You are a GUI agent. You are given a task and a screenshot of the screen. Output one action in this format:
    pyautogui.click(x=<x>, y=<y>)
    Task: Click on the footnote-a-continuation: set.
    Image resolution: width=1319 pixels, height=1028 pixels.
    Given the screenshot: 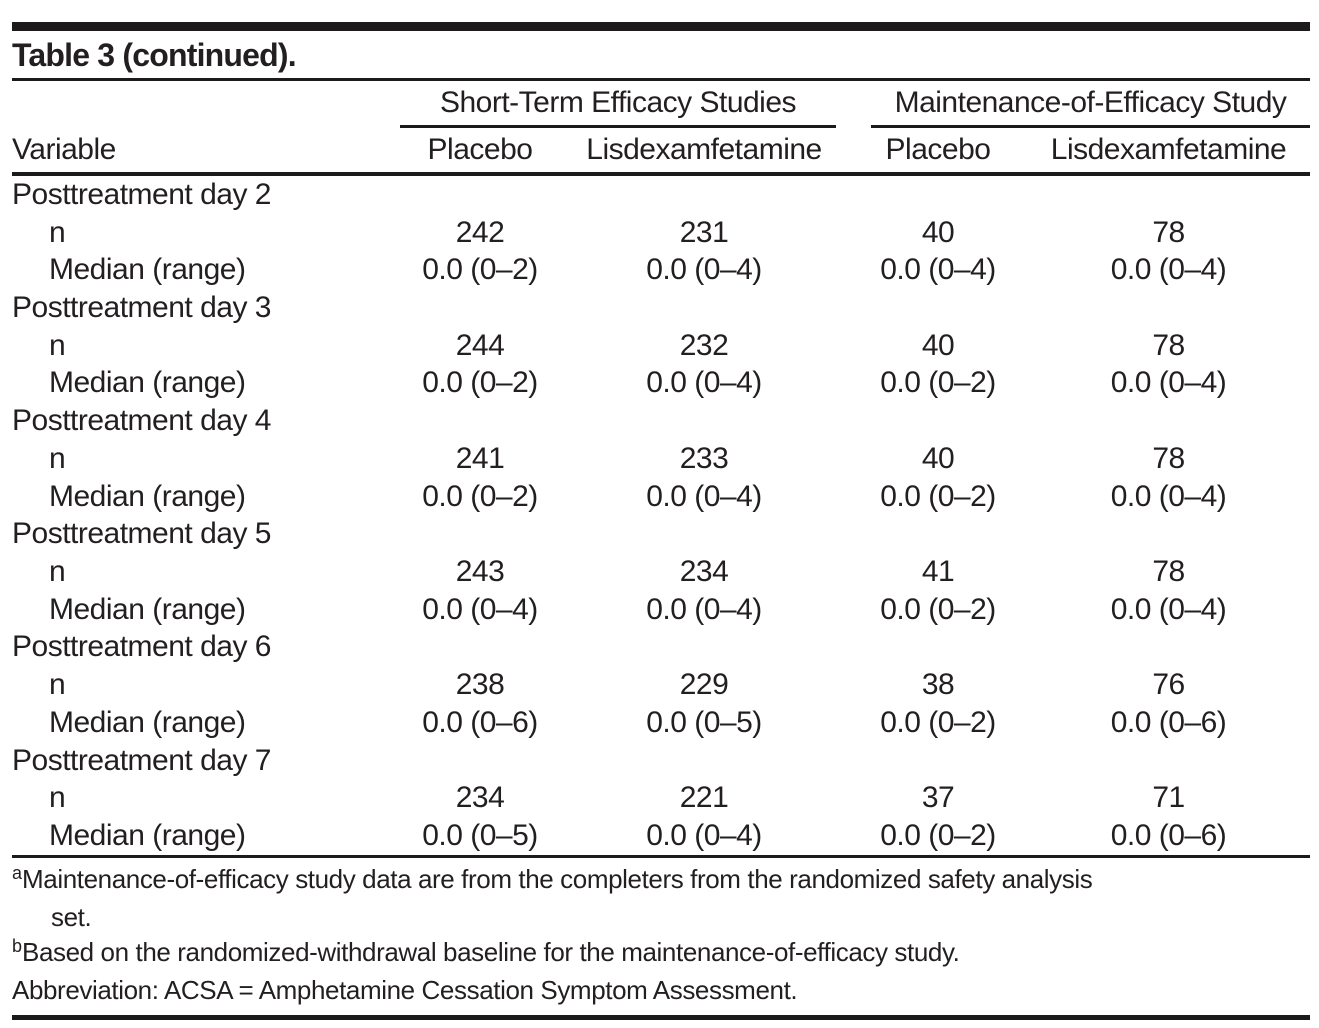 What is the action you would take?
    pyautogui.click(x=71, y=917)
    